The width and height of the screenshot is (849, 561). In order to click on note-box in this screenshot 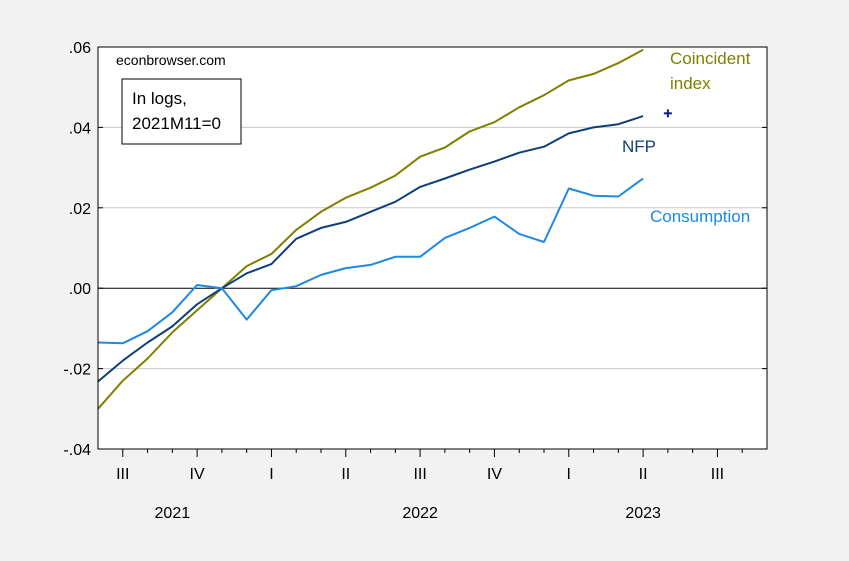, I will do `click(181, 111)`.